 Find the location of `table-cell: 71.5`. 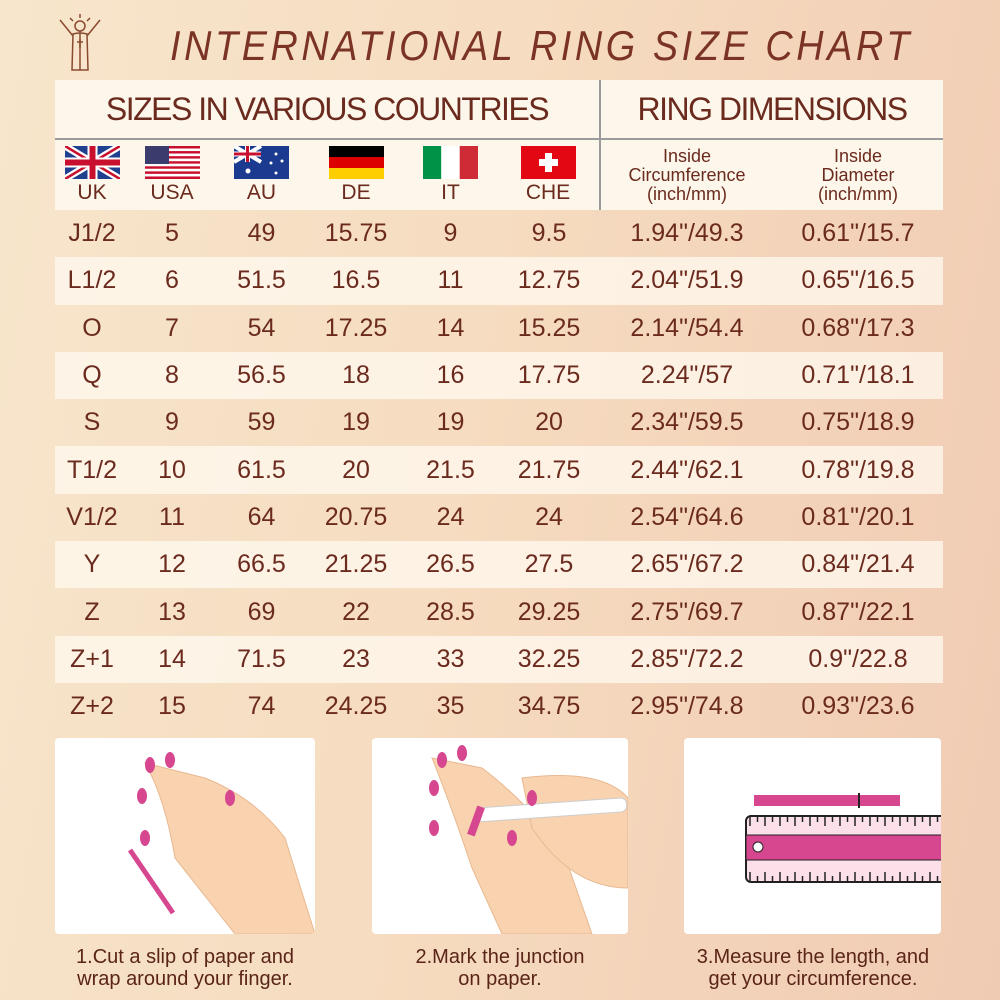

table-cell: 71.5 is located at coordinates (261, 658).